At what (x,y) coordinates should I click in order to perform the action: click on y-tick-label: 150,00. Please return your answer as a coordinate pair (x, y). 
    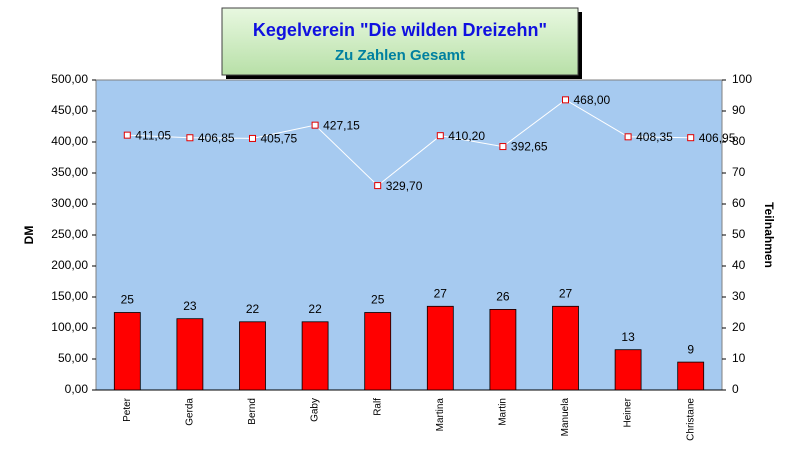
    Looking at the image, I should click on (69, 296).